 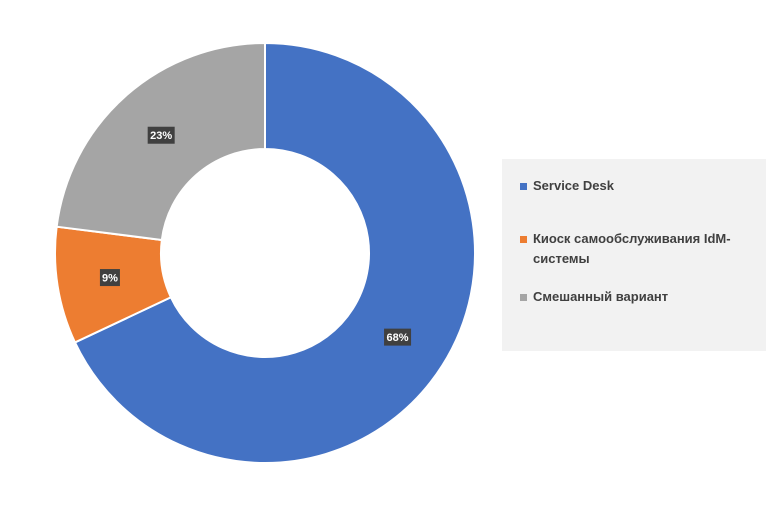 I want to click on data-label-kiosk-bg, so click(x=109, y=278).